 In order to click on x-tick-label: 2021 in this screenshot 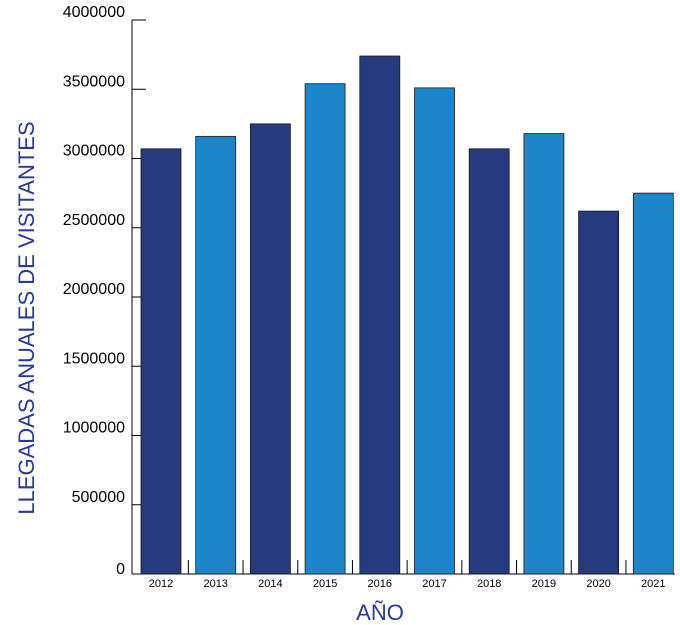, I will do `click(653, 584)`.